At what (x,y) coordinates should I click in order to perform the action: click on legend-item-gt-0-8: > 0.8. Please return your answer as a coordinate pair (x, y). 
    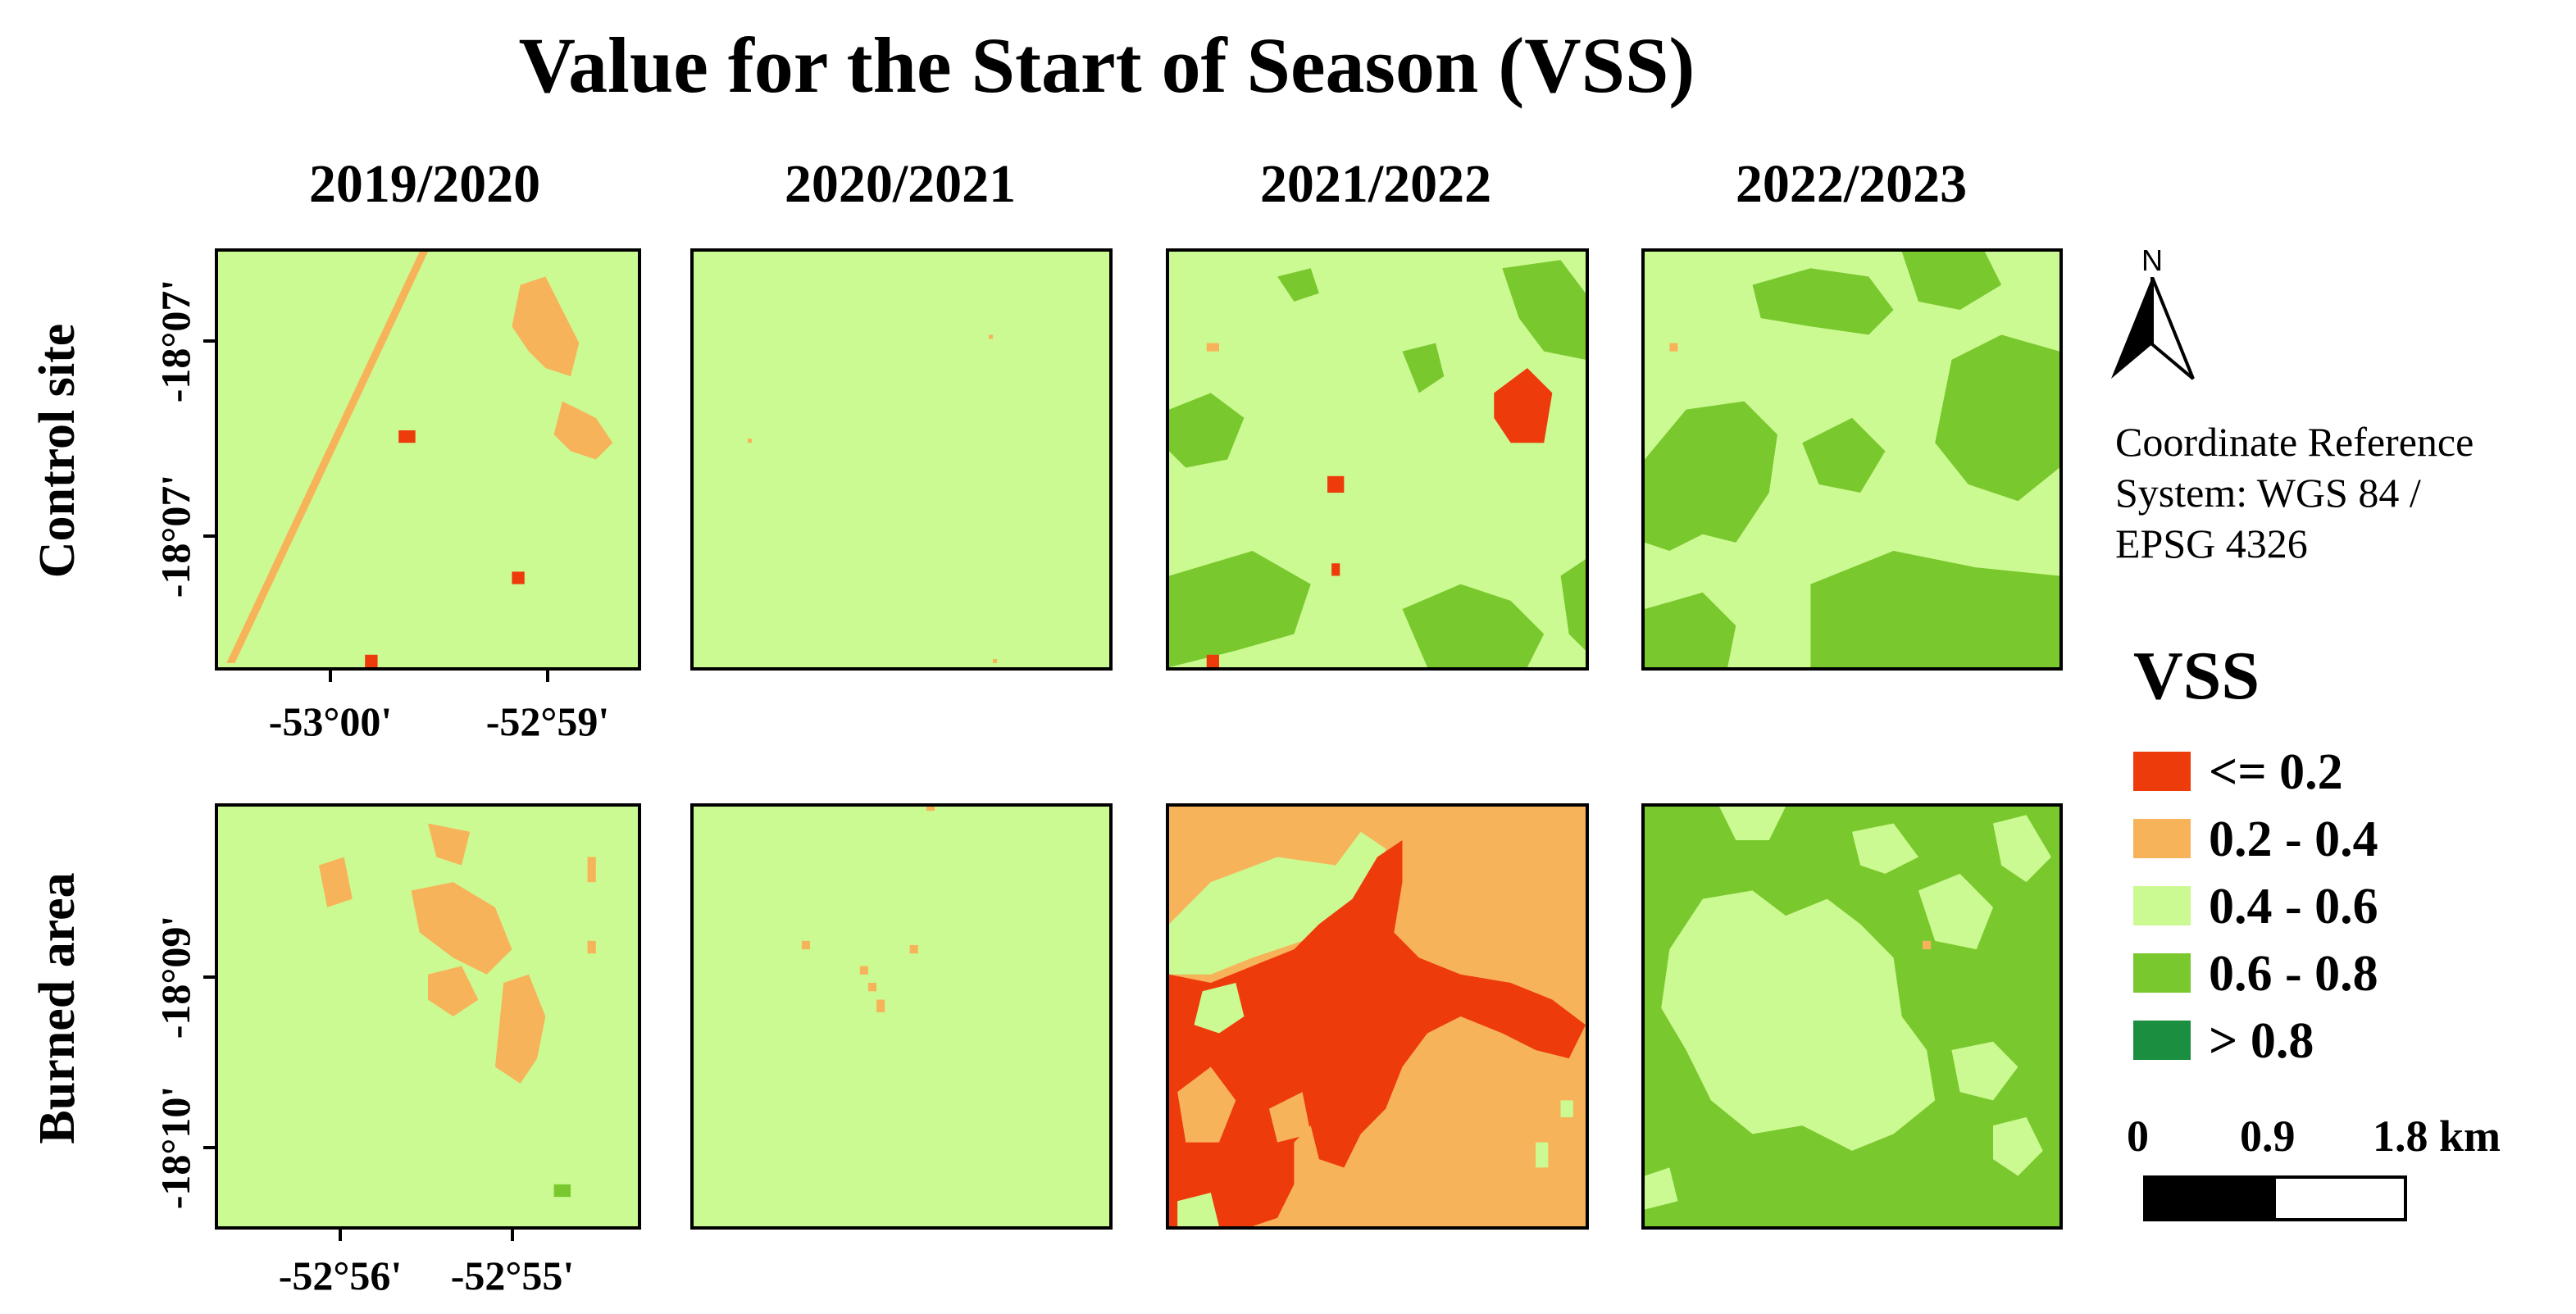
    Looking at the image, I should click on (2330, 1043).